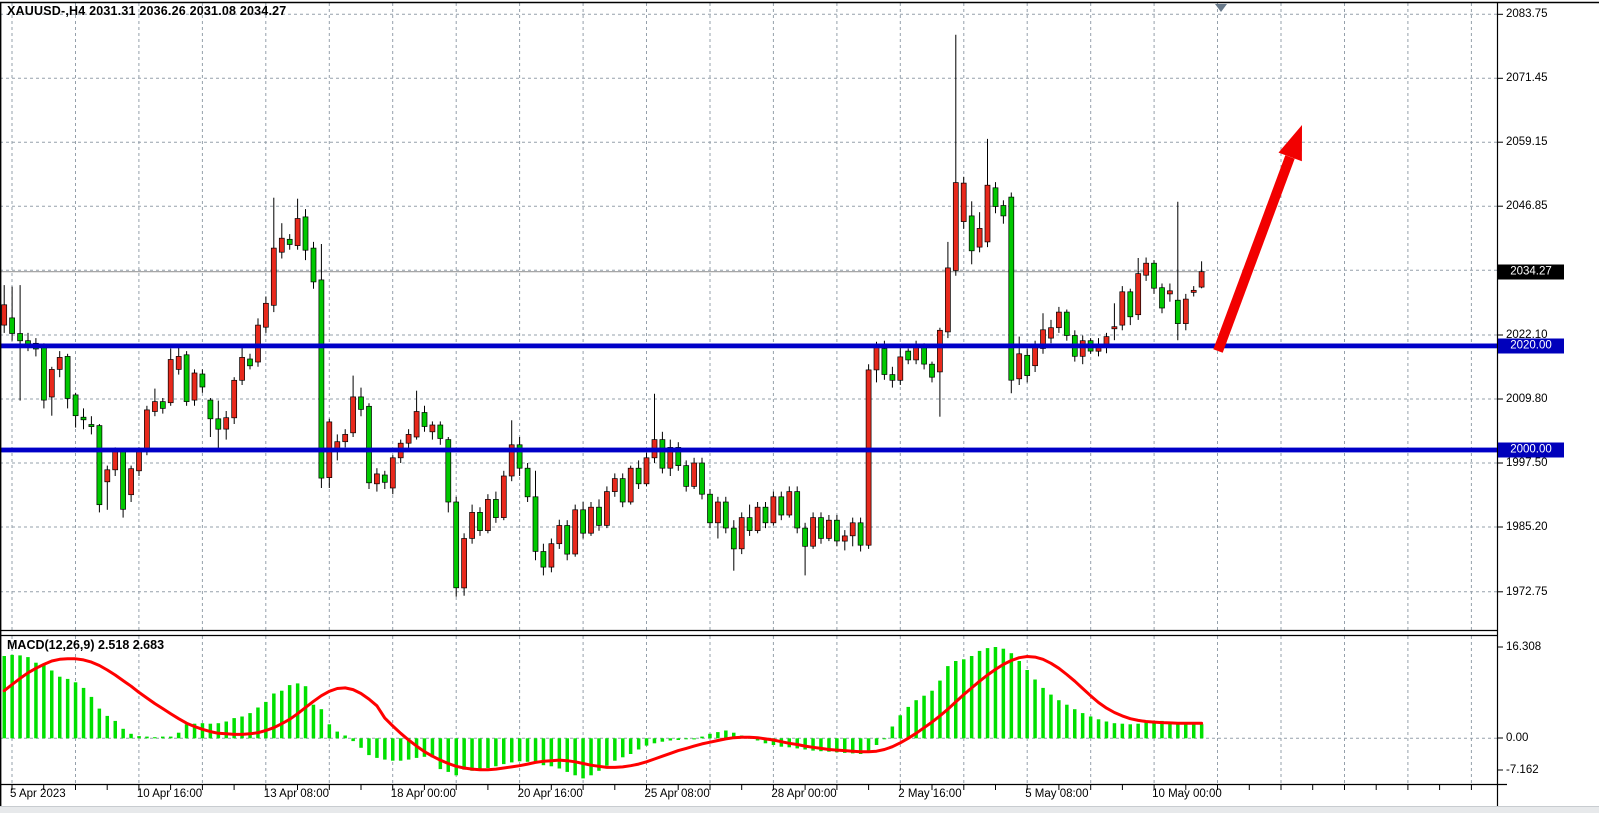 Image resolution: width=1599 pixels, height=813 pixels. I want to click on macd-axis-label: 0.00, so click(1517, 738).